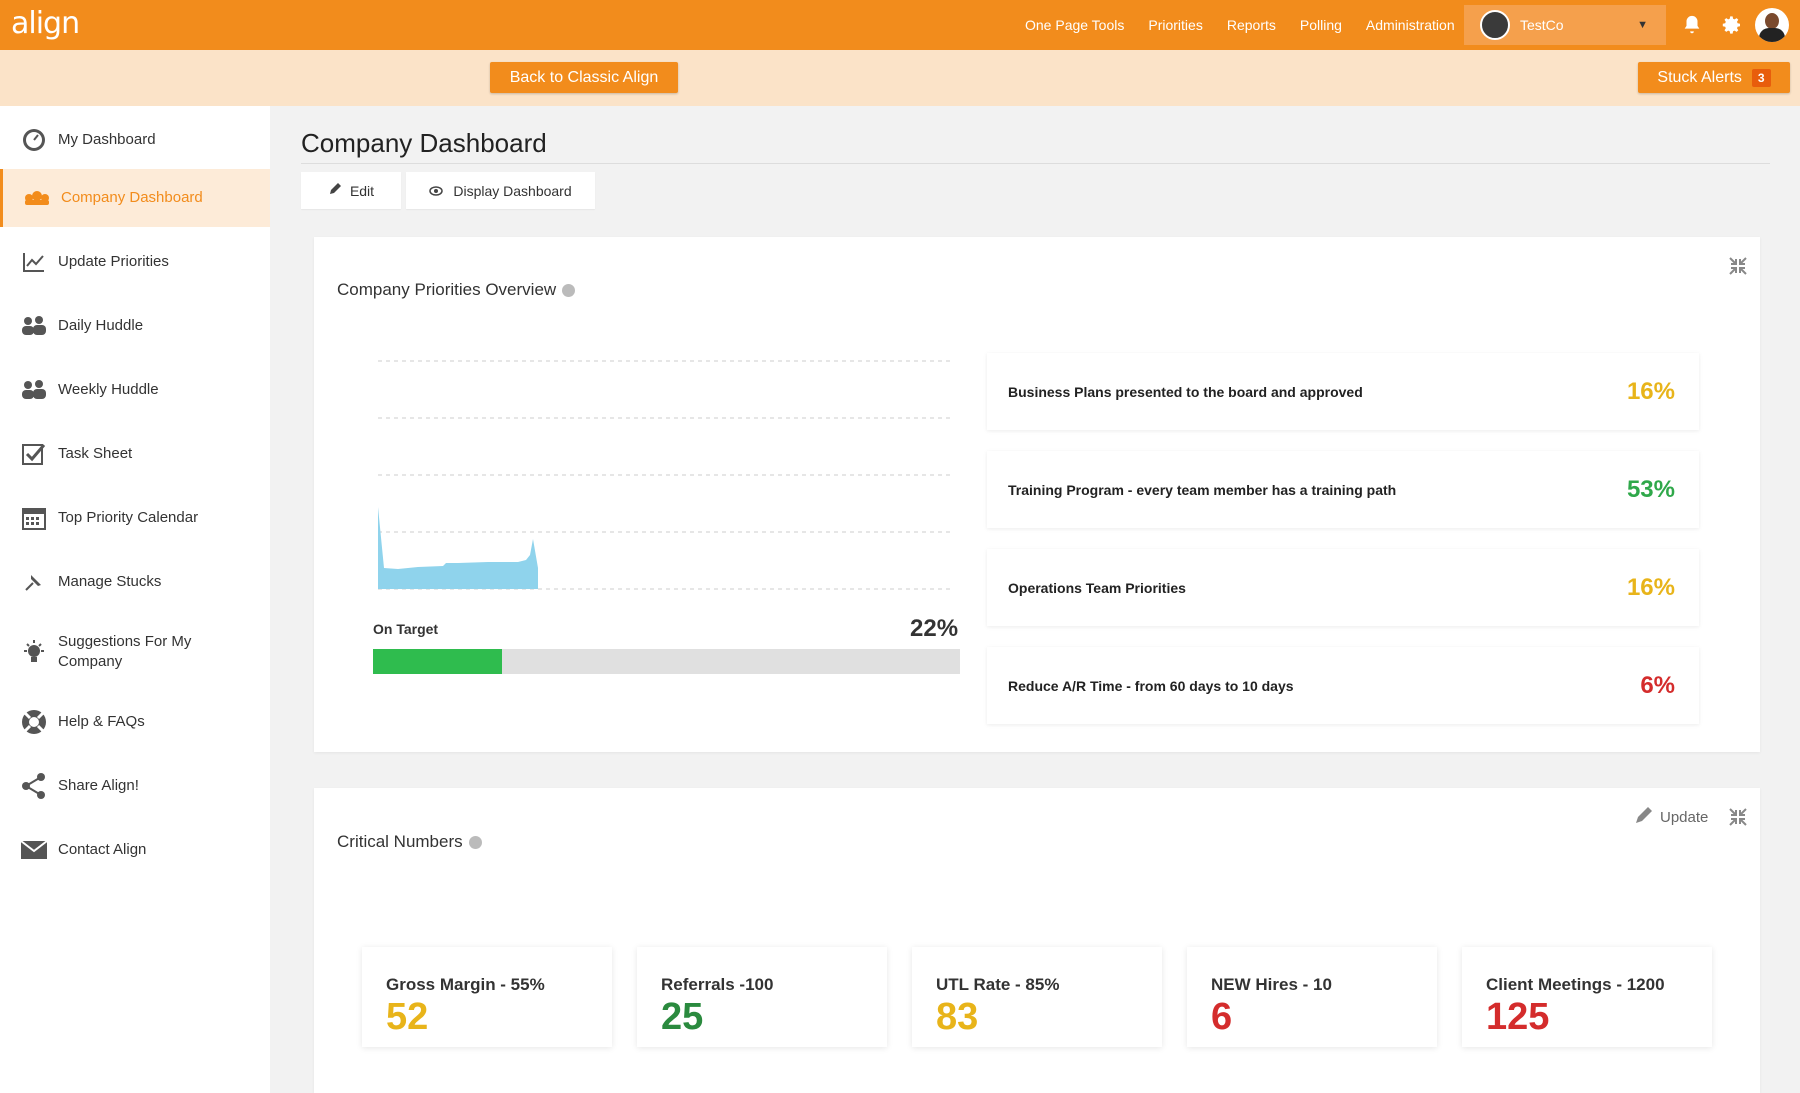 Image resolution: width=1800 pixels, height=1093 pixels. I want to click on update-button: Update, so click(1671, 817).